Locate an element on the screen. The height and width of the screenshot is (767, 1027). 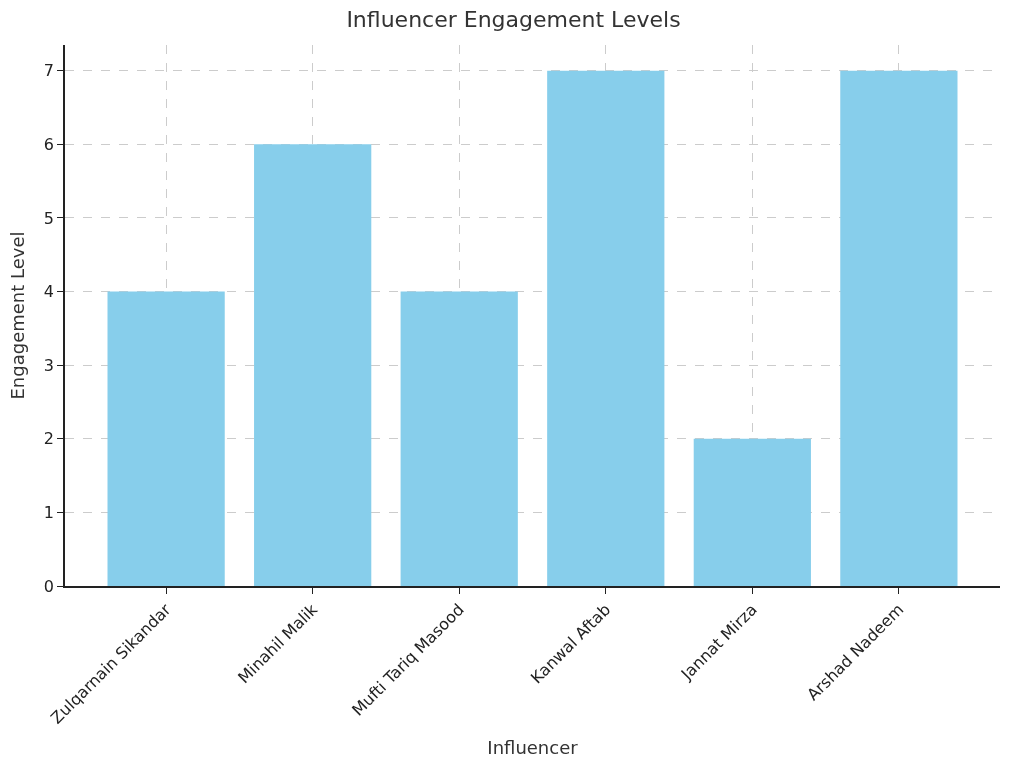
y-tick-label: 1 is located at coordinates (49, 512).